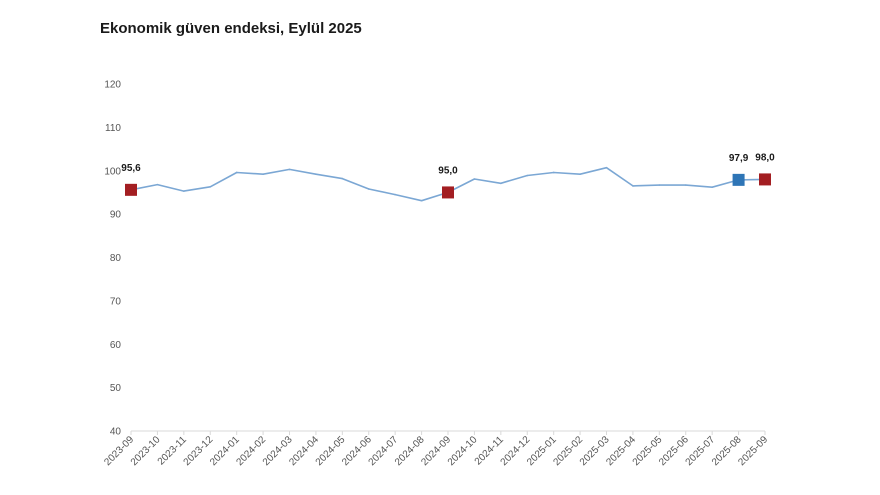 The height and width of the screenshot is (495, 880). I want to click on chart-title: Ekonomik güven endeksi, Eylül 2025, so click(231, 28).